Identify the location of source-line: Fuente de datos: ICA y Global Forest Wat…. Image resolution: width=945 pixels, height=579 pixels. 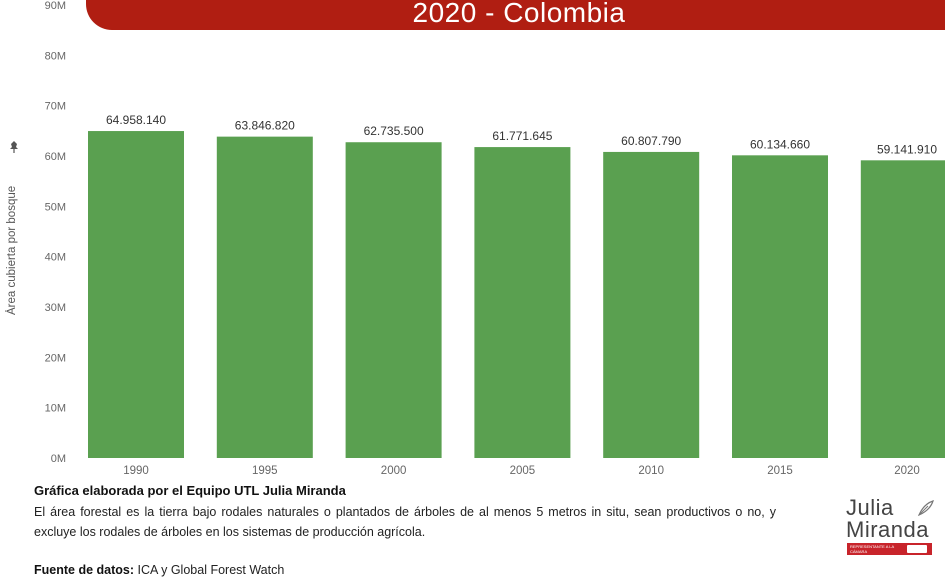
(159, 570).